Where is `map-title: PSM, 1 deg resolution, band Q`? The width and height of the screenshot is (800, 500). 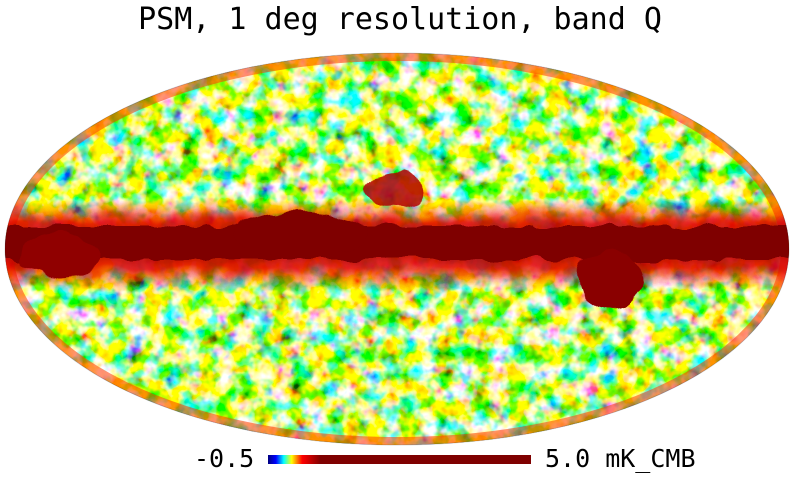
map-title: PSM, 1 deg resolution, band Q is located at coordinates (400, 19).